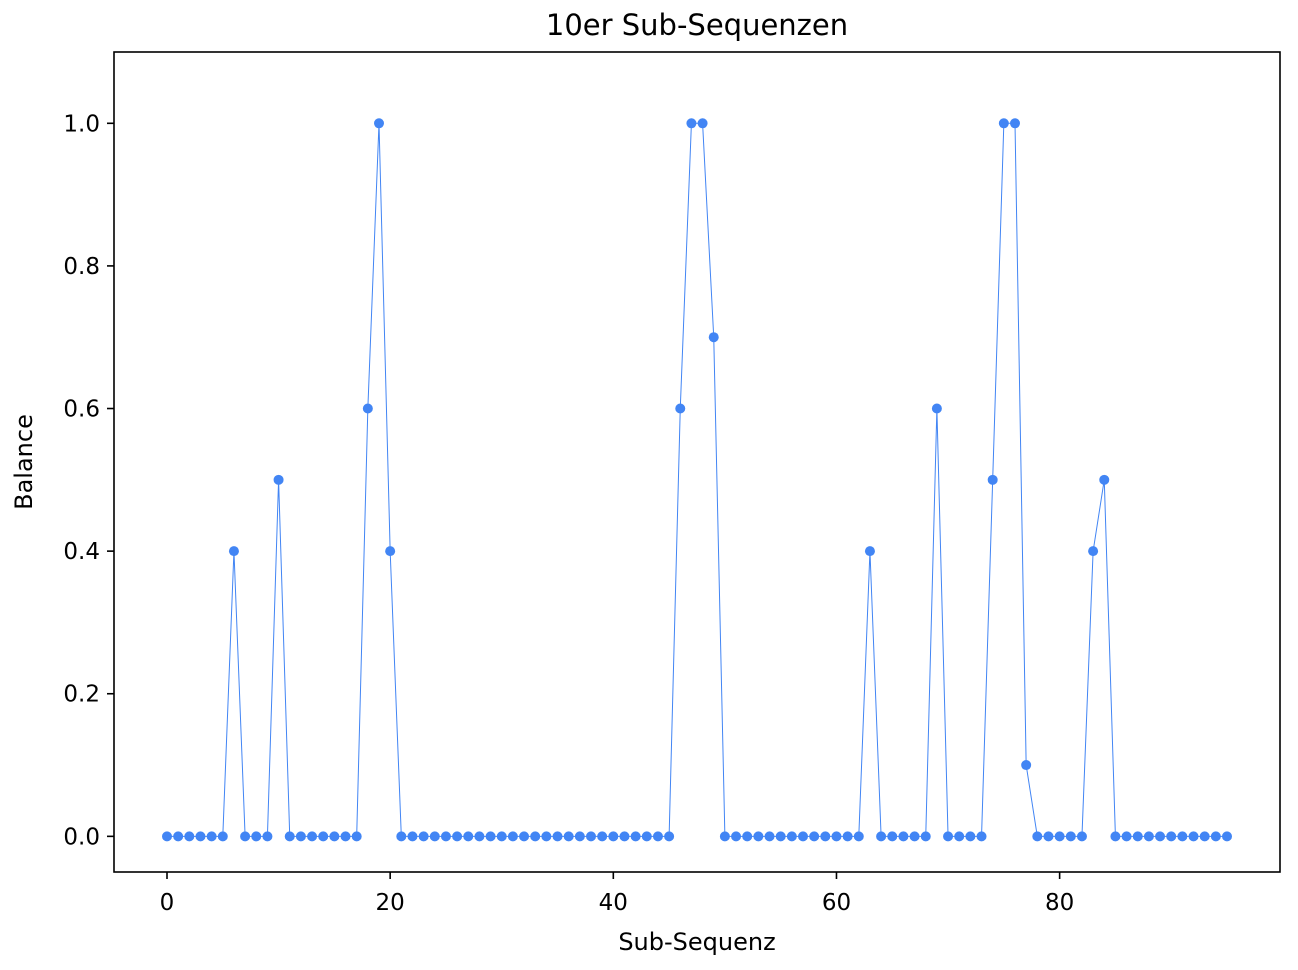  What do you see at coordinates (81, 695) in the screenshot?
I see `y-tick-label: 0.2` at bounding box center [81, 695].